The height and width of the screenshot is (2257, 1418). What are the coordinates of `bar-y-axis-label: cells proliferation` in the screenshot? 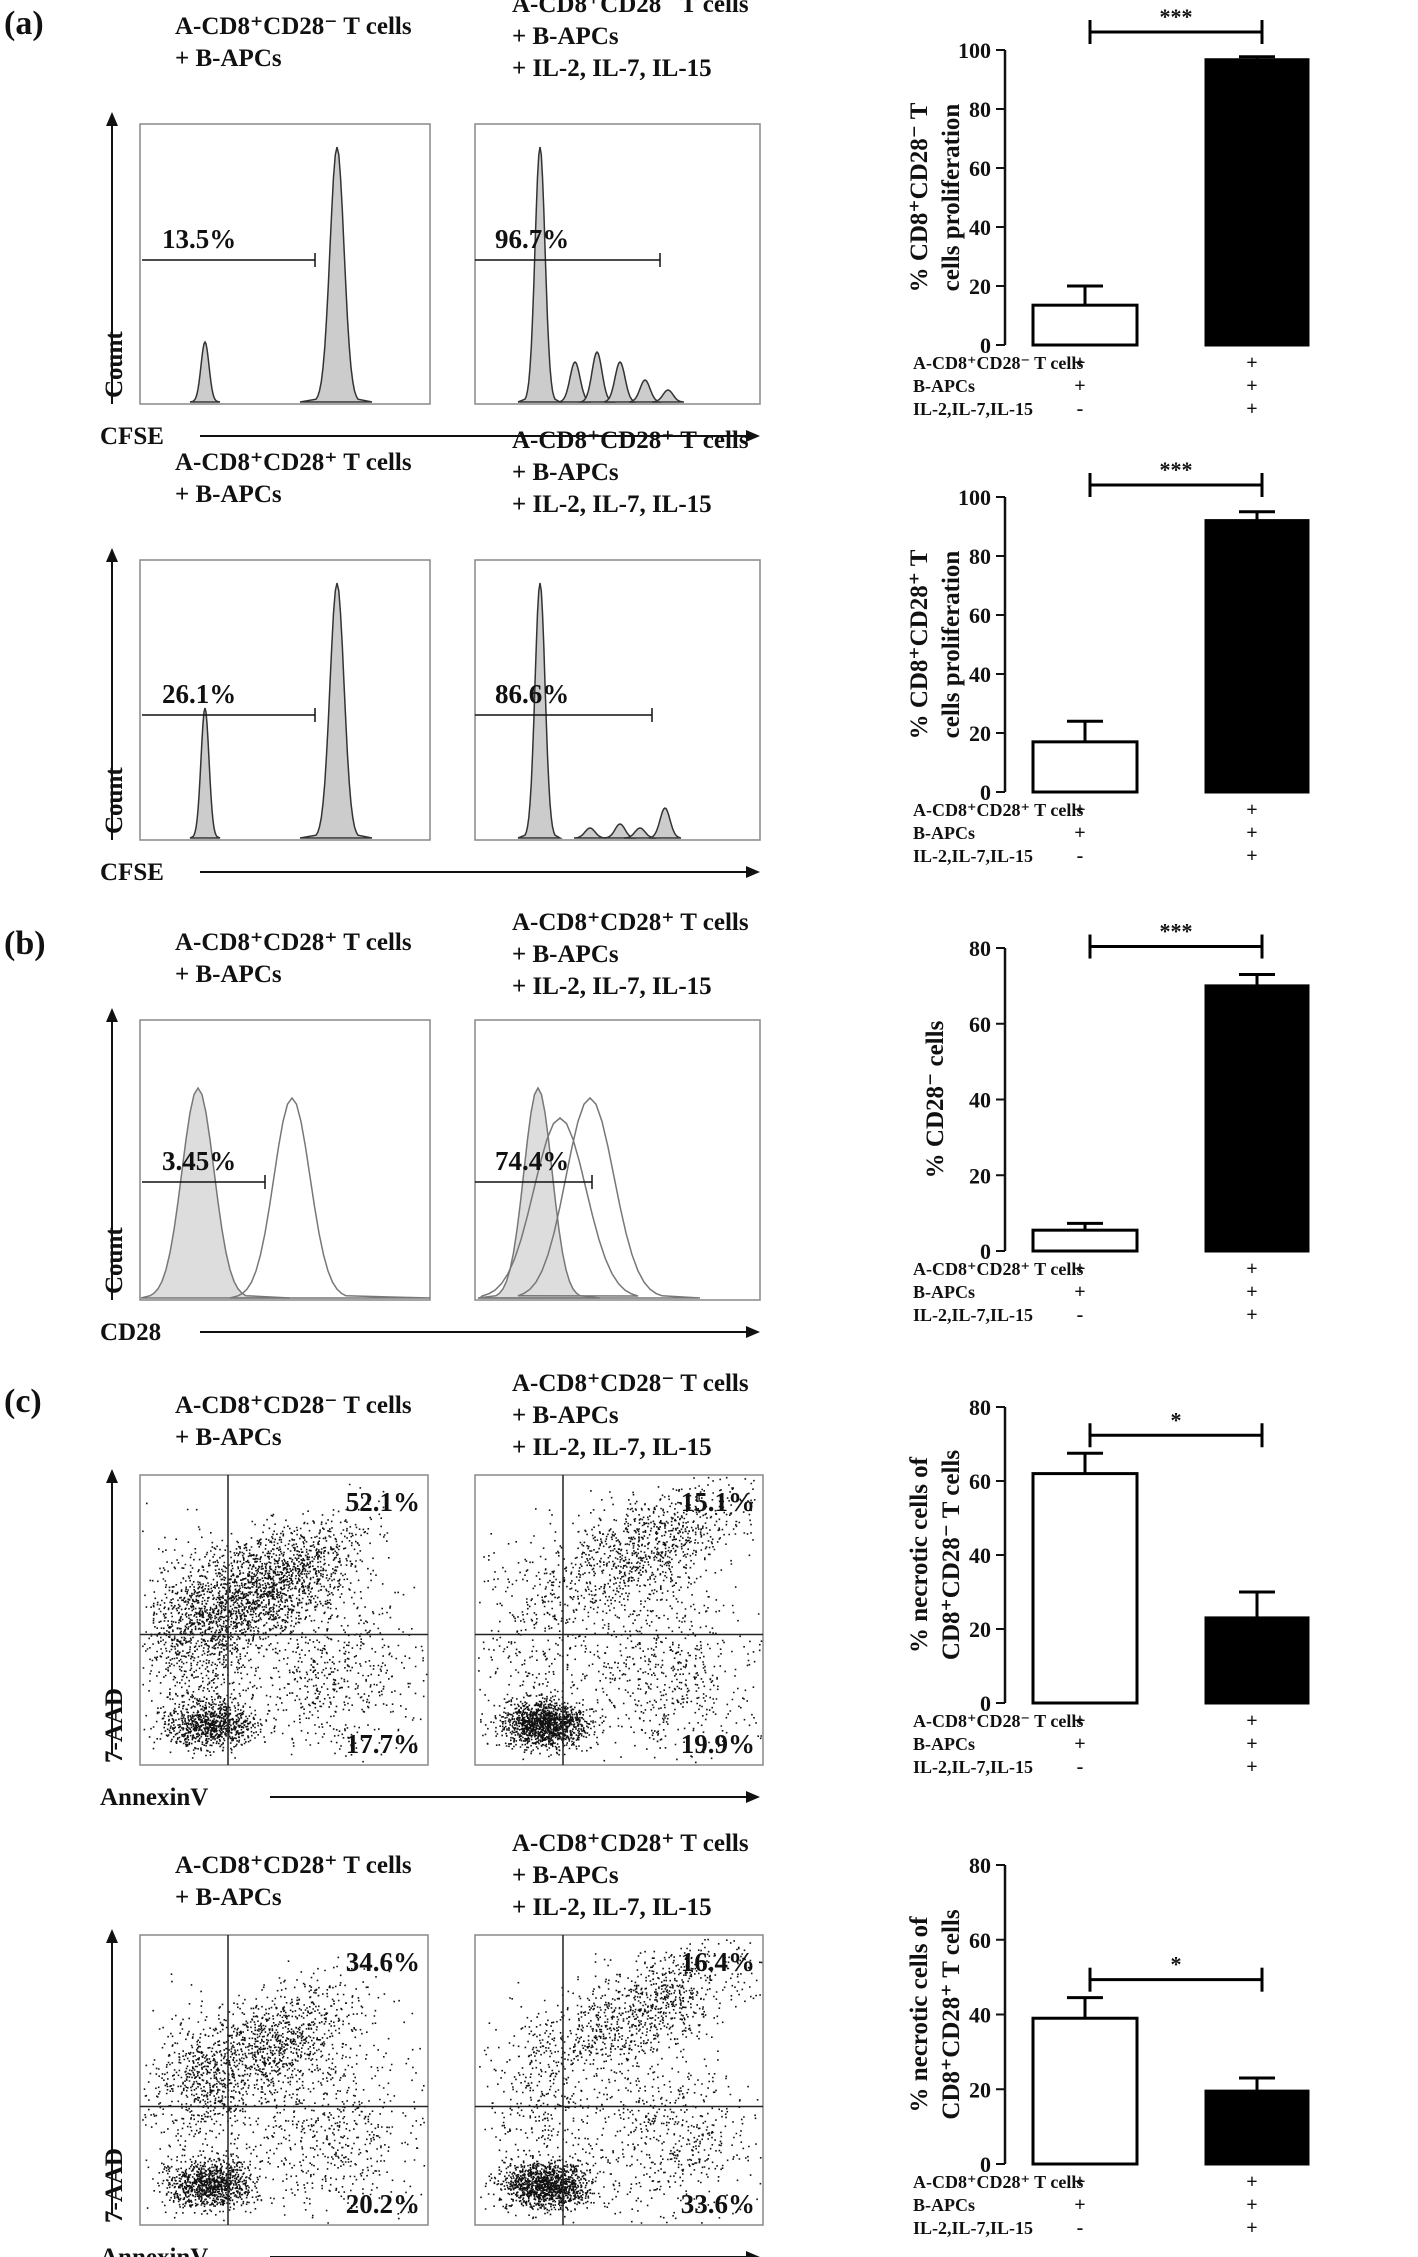 It's located at (951, 198).